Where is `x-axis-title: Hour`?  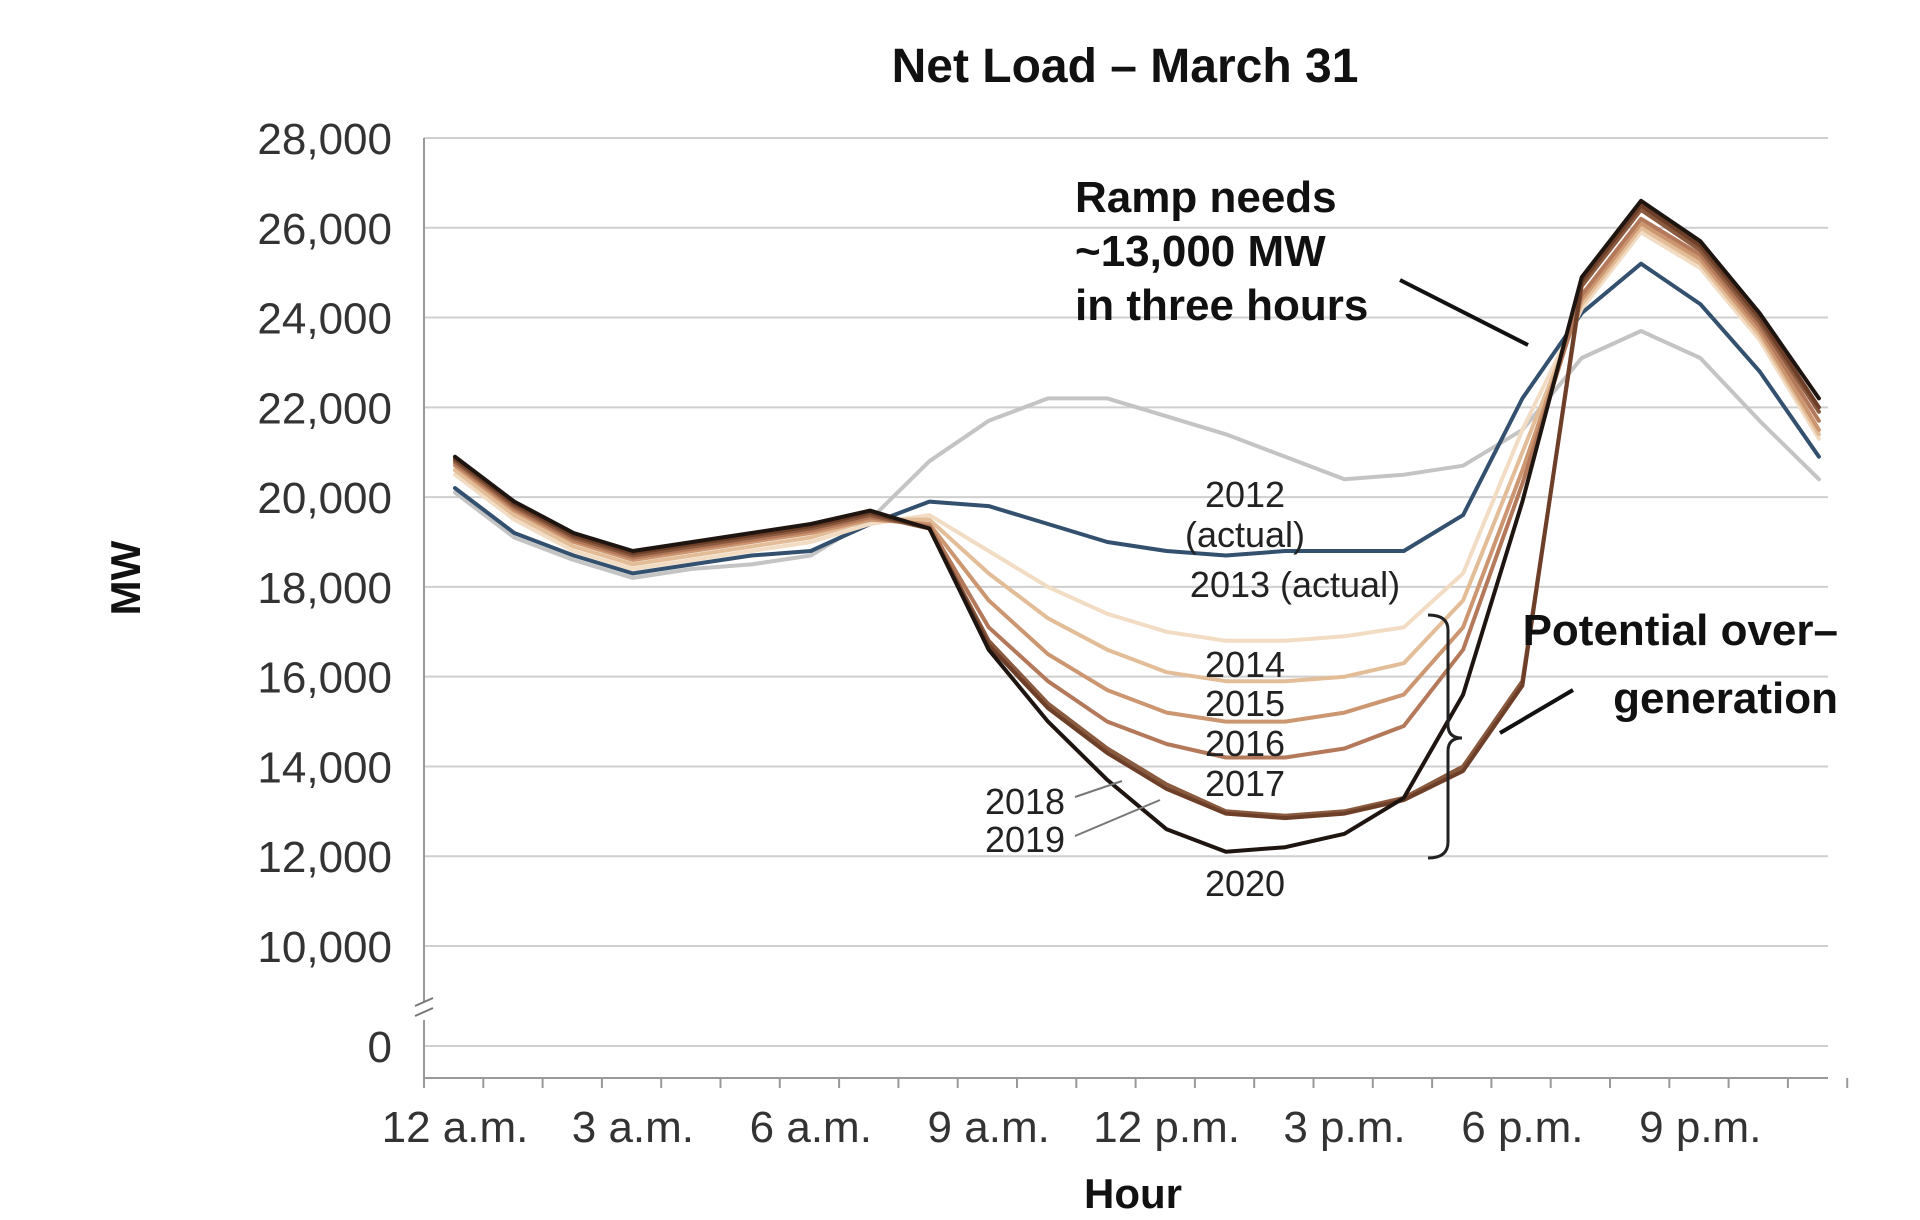 x-axis-title: Hour is located at coordinates (1133, 1193).